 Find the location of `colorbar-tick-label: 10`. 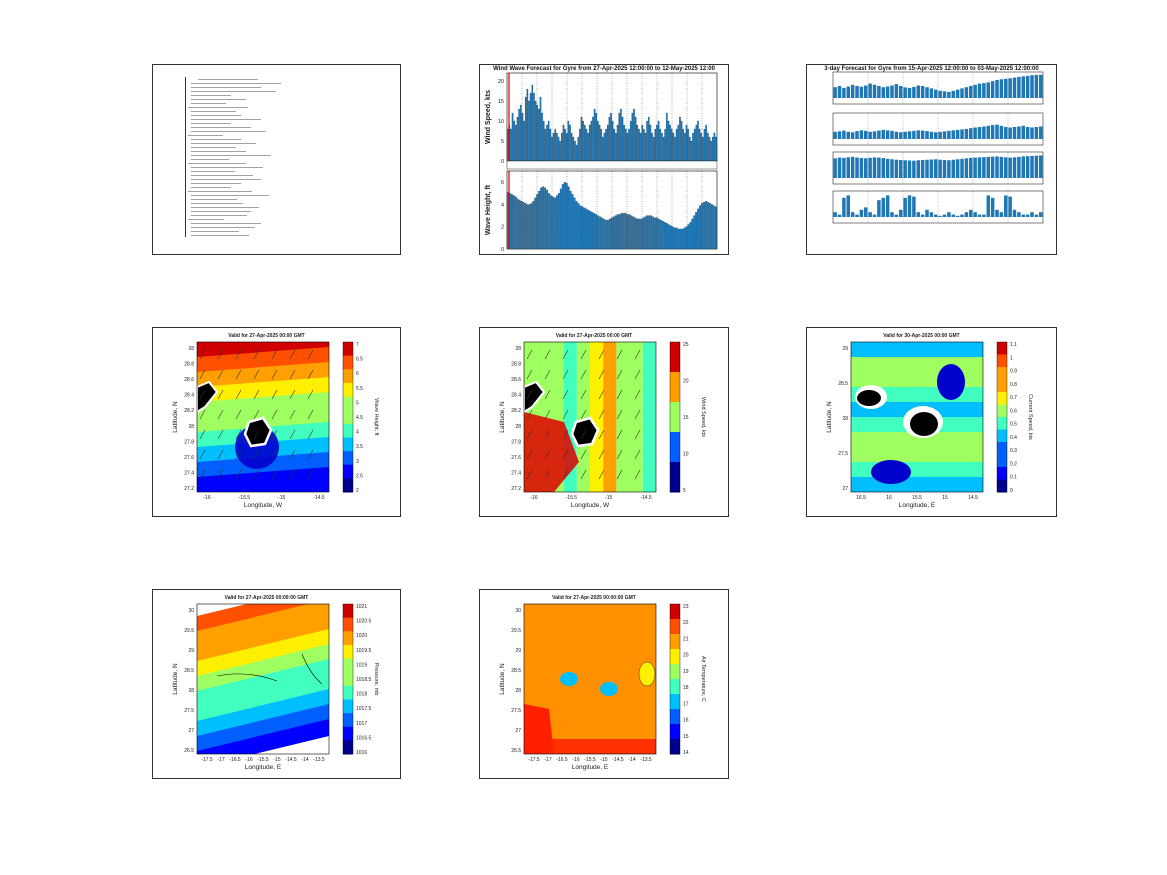

colorbar-tick-label: 10 is located at coordinates (686, 455).